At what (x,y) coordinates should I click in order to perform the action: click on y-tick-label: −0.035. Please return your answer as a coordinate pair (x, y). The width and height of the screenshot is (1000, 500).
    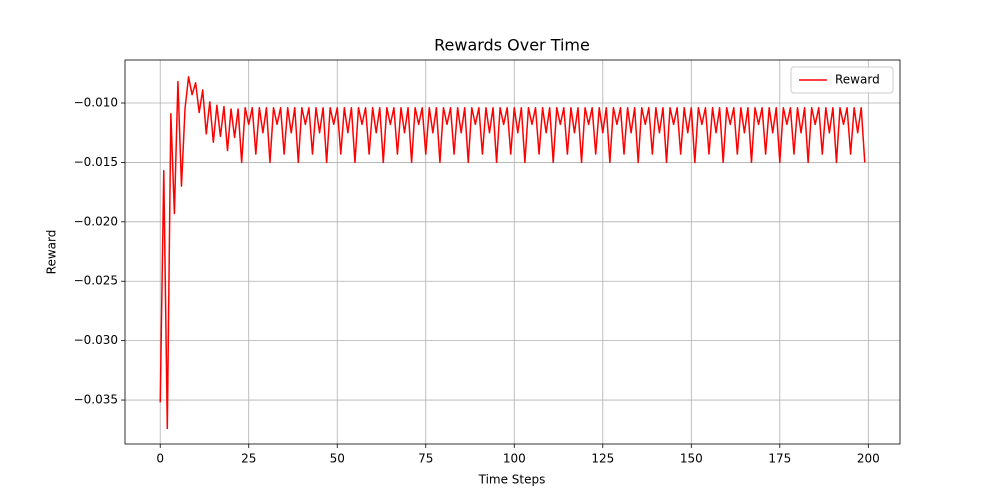
    Looking at the image, I should click on (96, 400).